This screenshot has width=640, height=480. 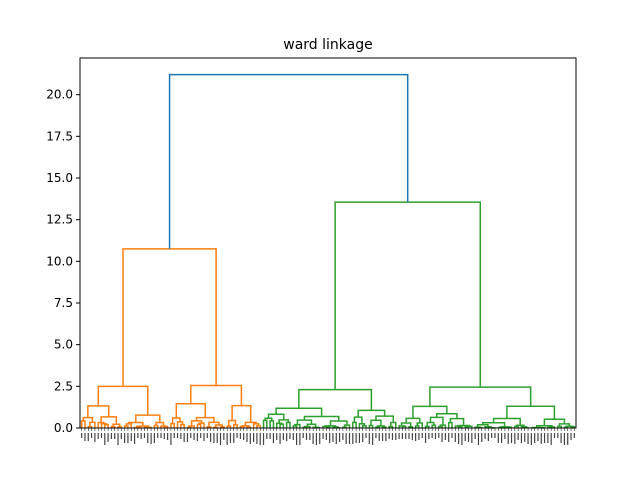 I want to click on y-tick-label: 2.5, so click(x=63, y=386).